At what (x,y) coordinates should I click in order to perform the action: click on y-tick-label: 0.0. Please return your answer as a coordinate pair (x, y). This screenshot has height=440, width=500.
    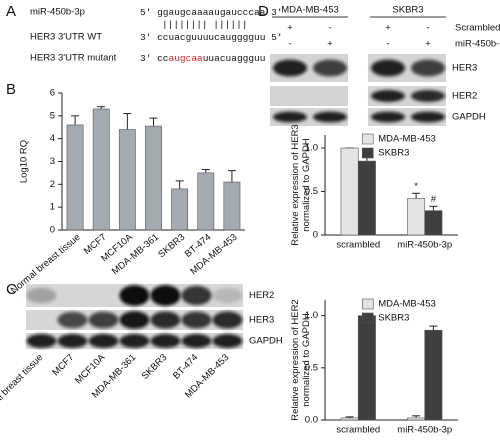
    Looking at the image, I should click on (311, 420).